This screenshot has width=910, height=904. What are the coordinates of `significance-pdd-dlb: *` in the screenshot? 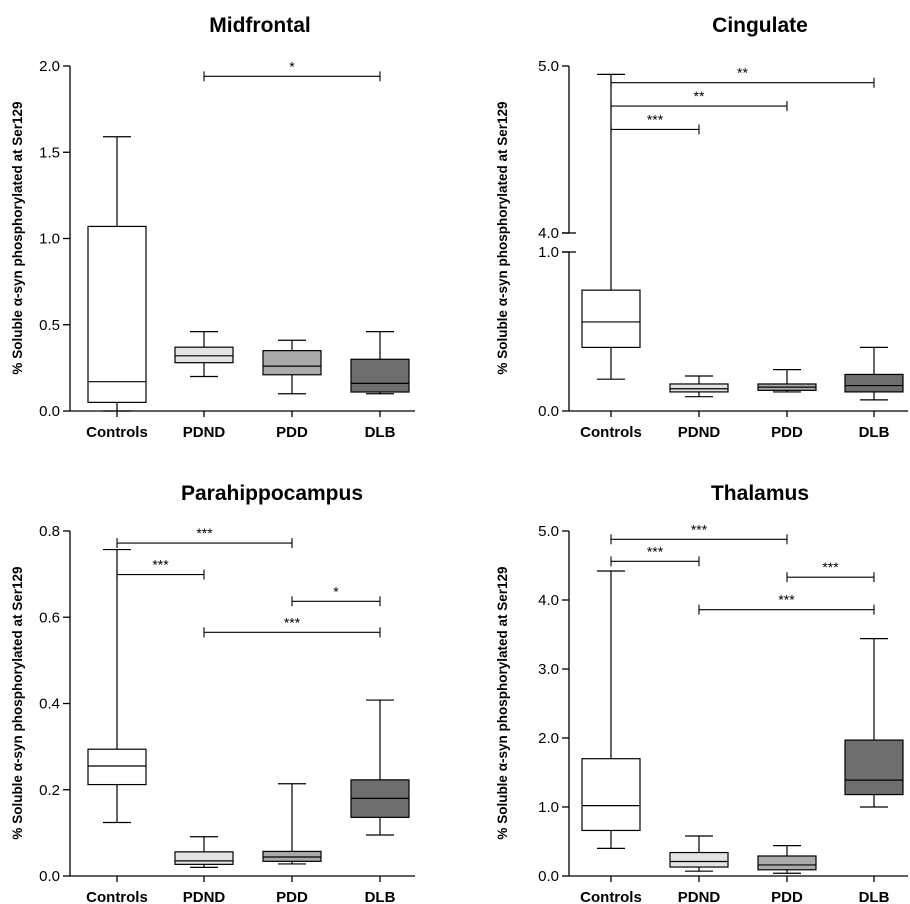 It's located at (336, 595).